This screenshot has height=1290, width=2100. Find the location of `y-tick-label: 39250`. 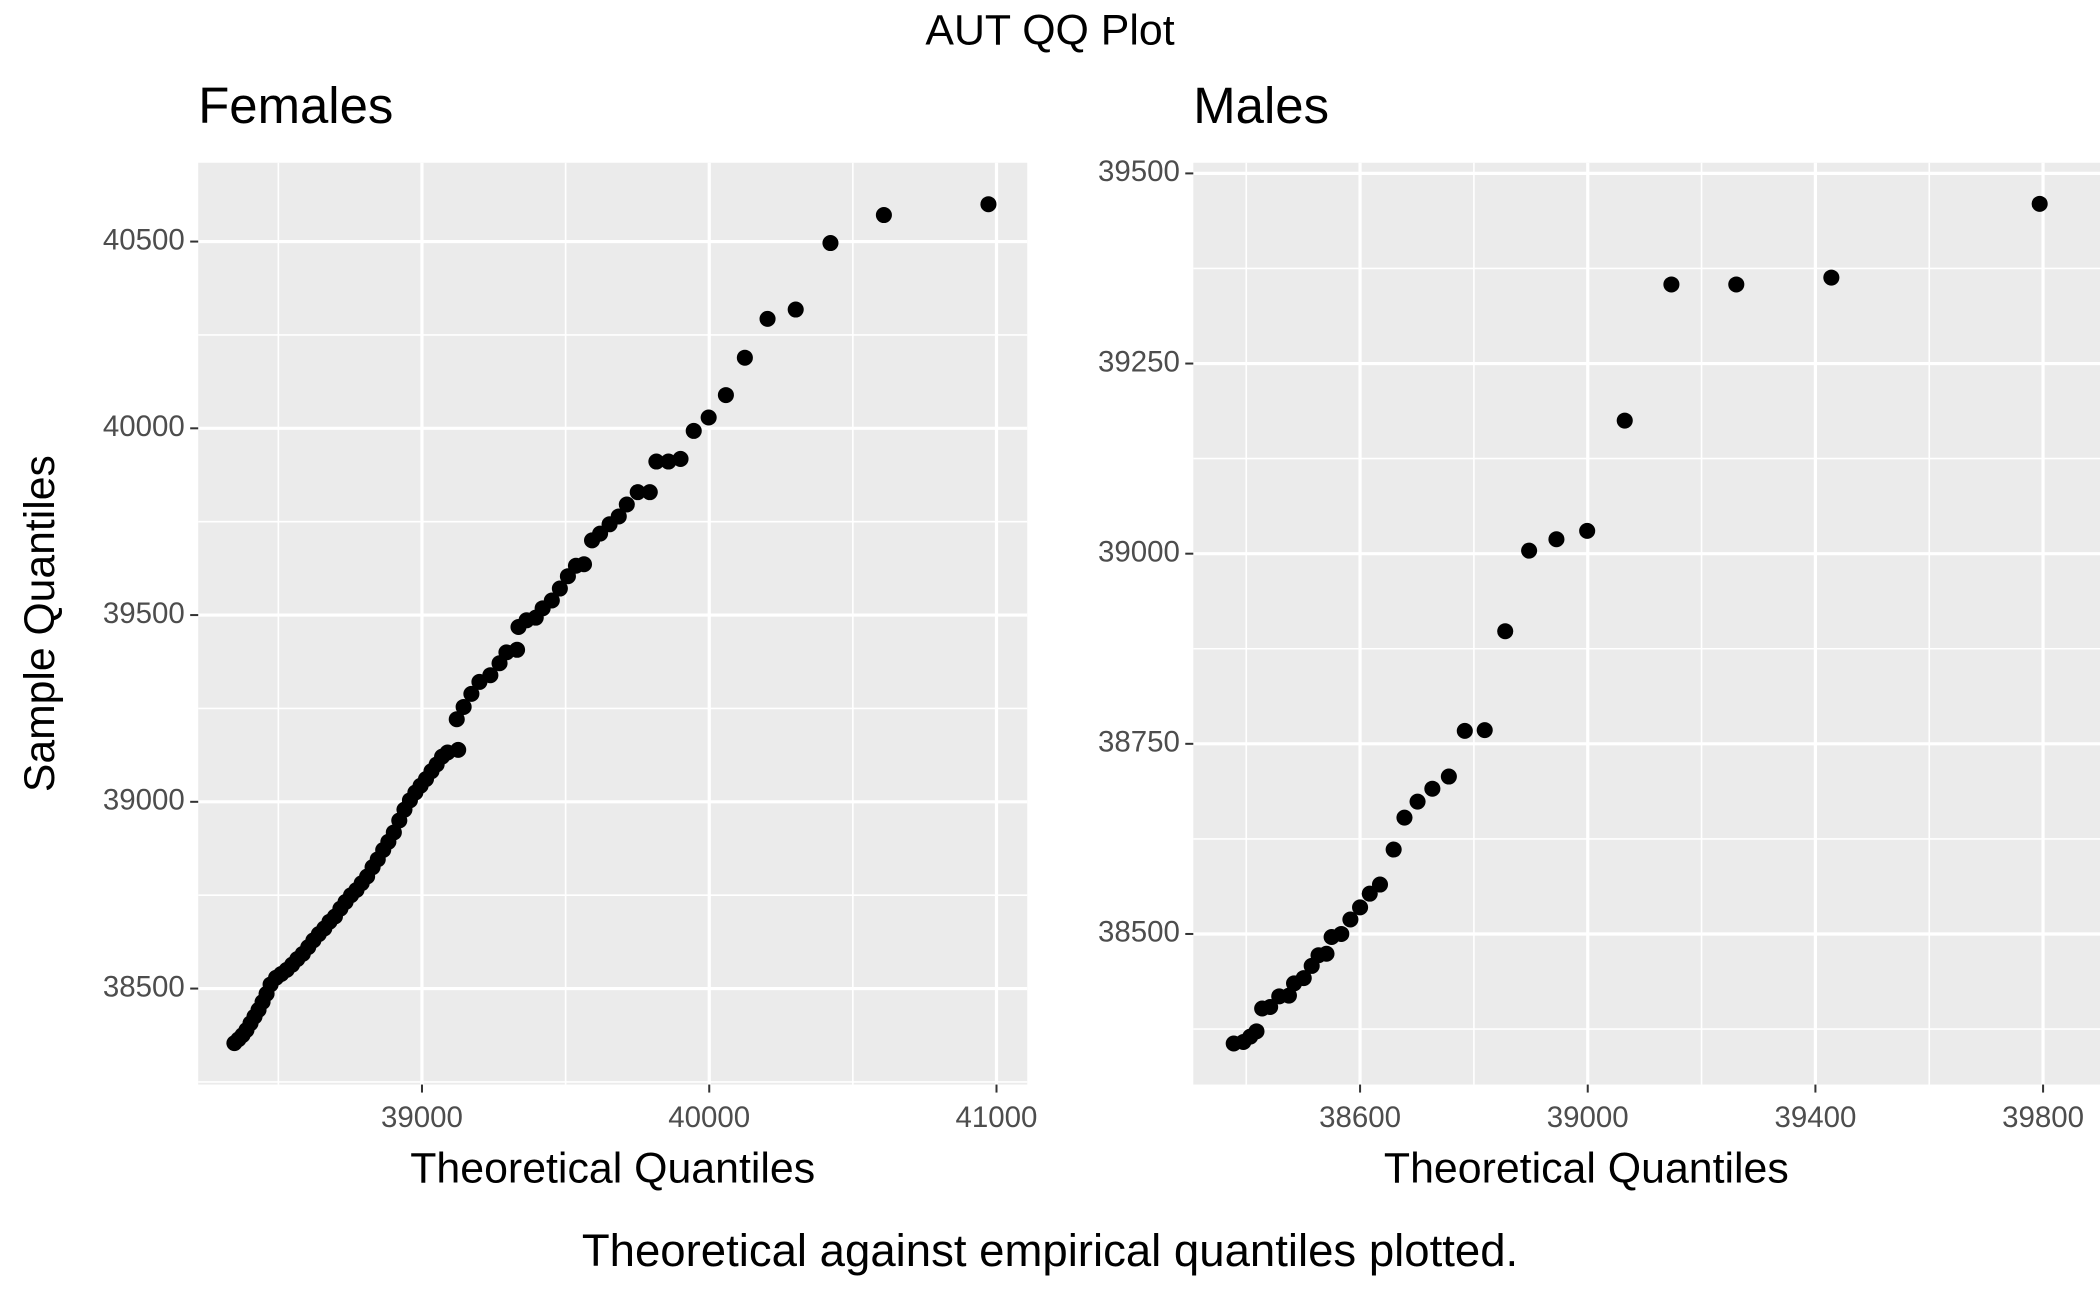

y-tick-label: 39250 is located at coordinates (1139, 361).